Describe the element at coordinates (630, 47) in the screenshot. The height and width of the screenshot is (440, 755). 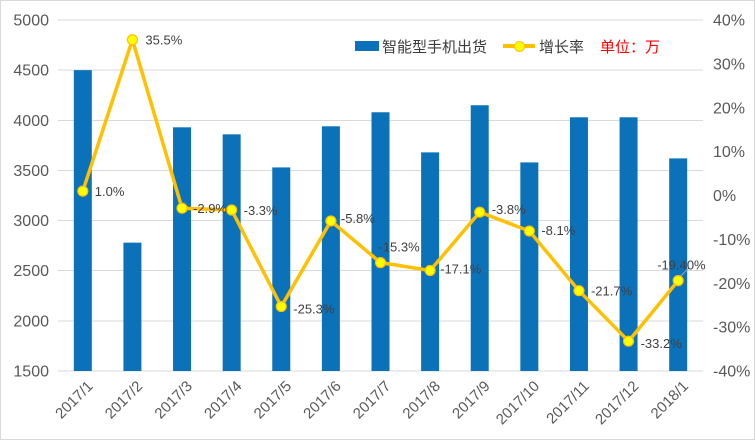
I see `unit-note: 单位：万` at that location.